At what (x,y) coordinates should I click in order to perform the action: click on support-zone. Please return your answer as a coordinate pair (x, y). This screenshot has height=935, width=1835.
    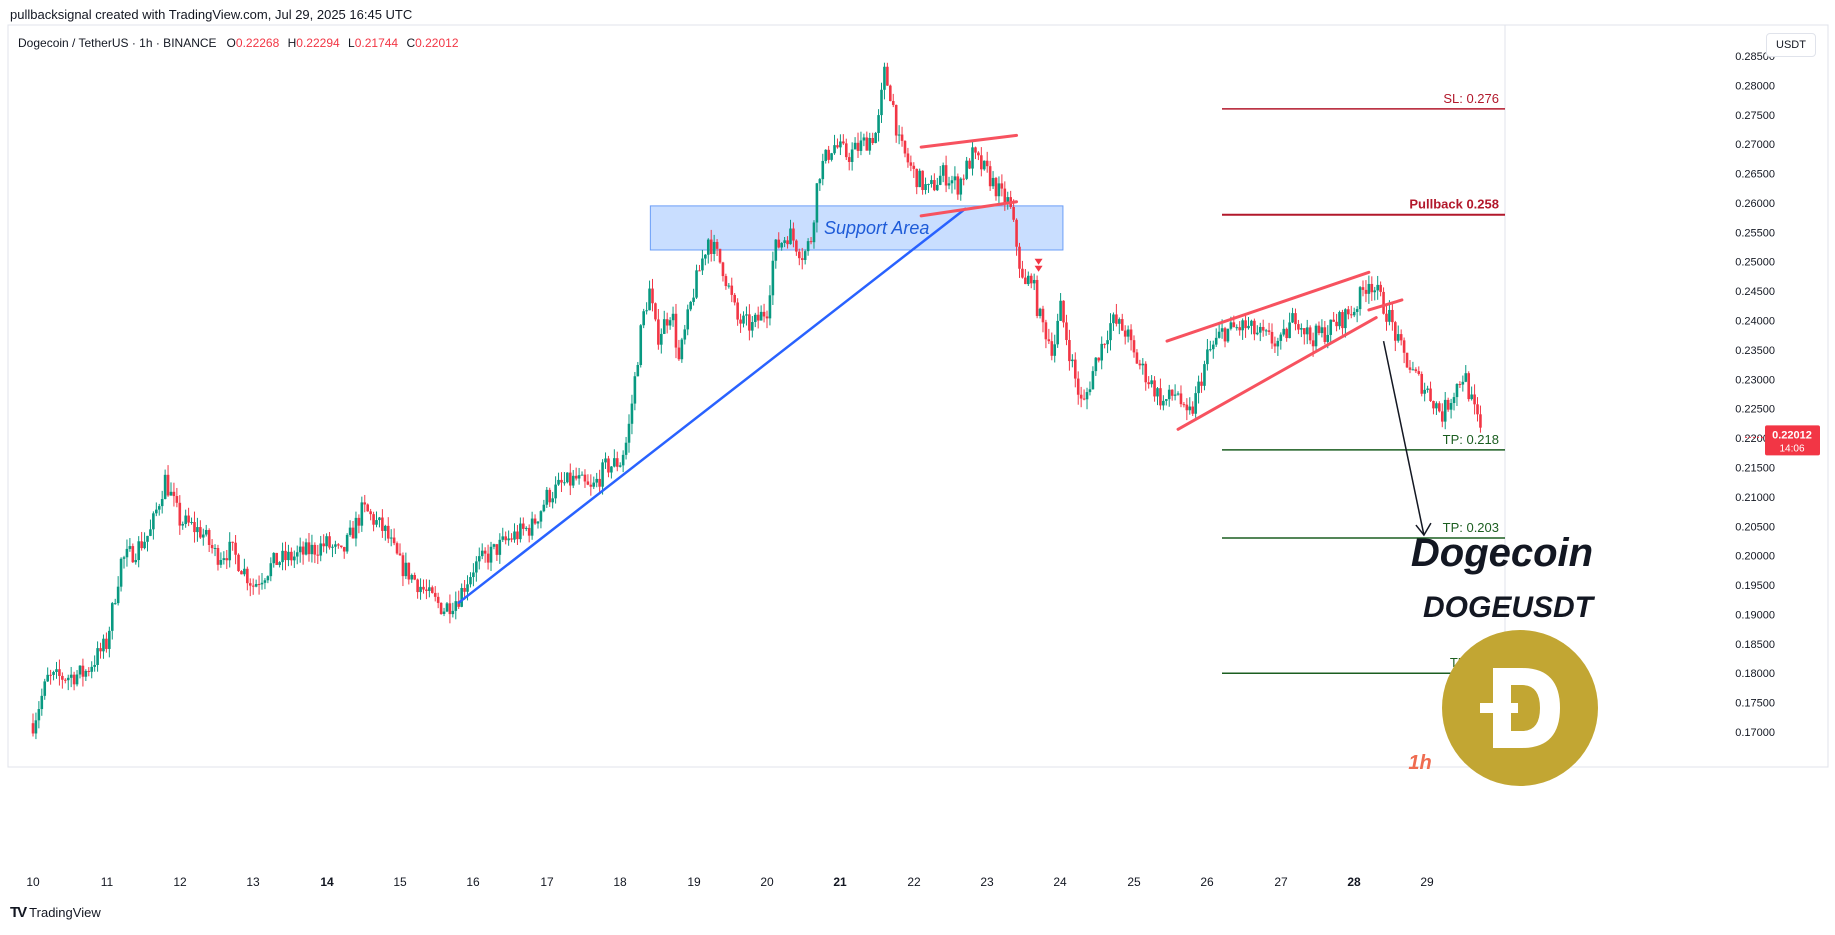
    Looking at the image, I should click on (856, 228).